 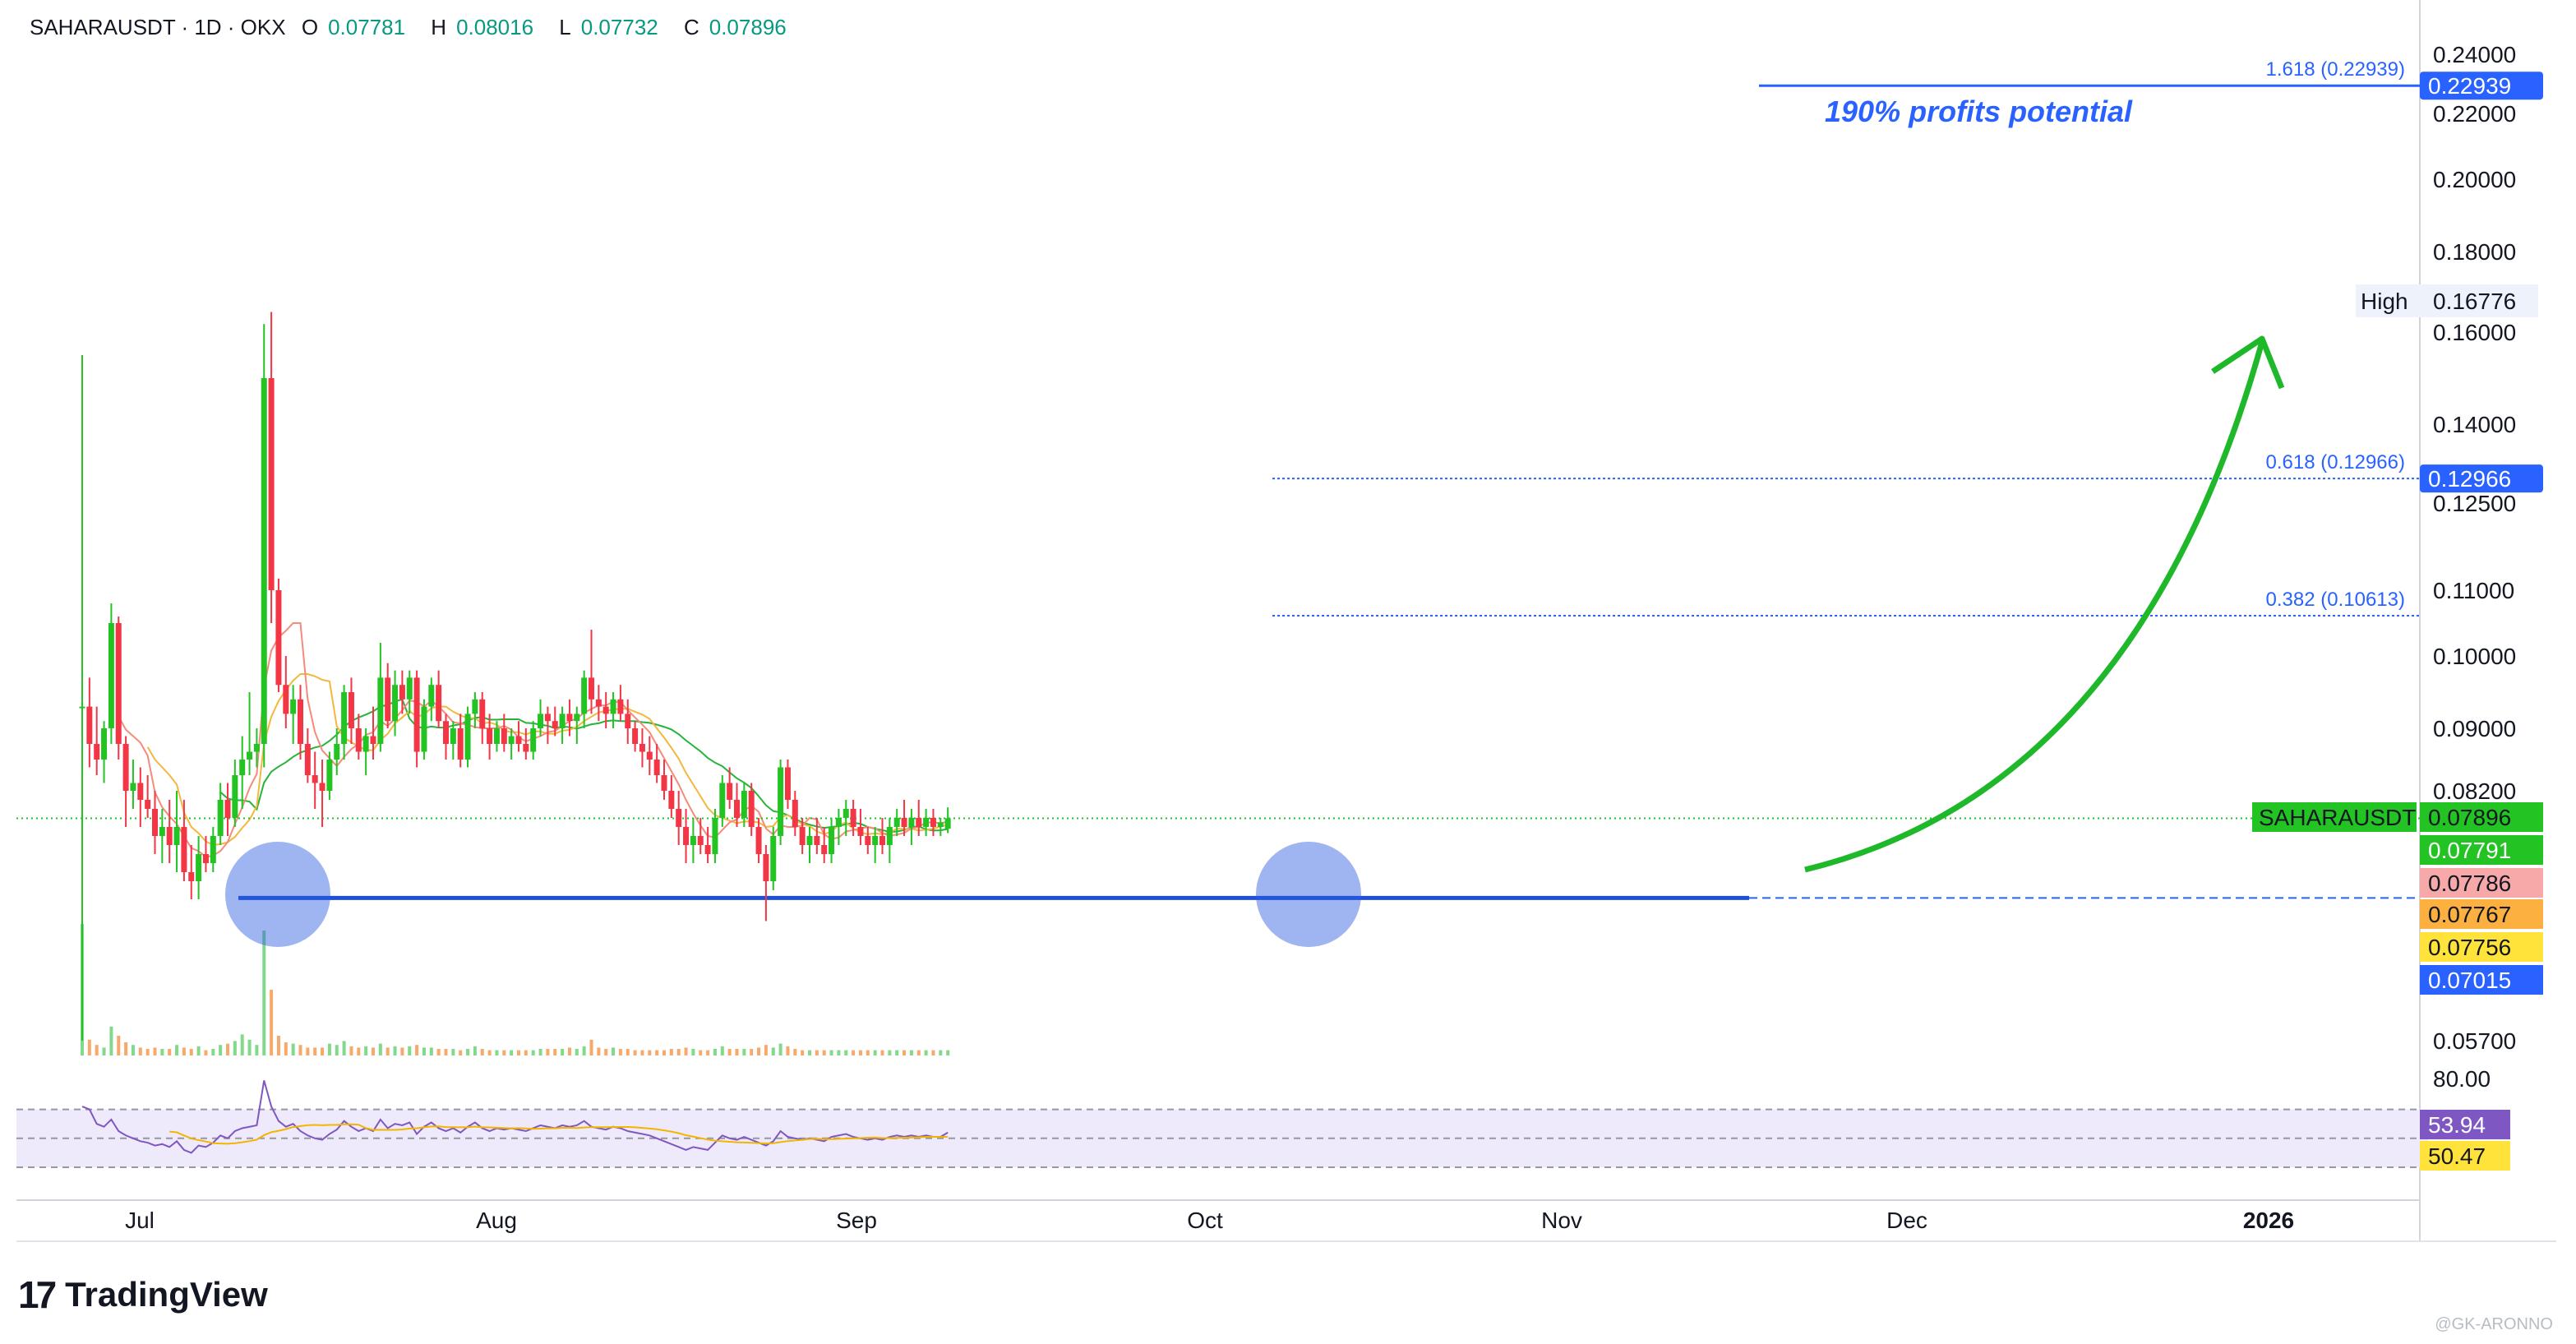 What do you see at coordinates (2470, 981) in the screenshot?
I see `price-tag-text: 0.07015` at bounding box center [2470, 981].